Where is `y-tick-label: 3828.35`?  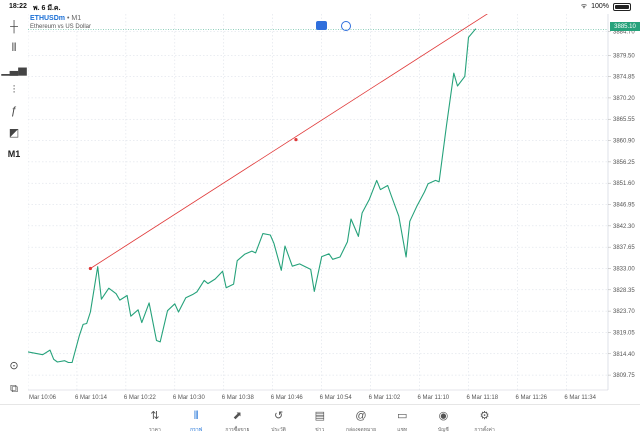
y-tick-label: 3828.35 is located at coordinates (624, 291).